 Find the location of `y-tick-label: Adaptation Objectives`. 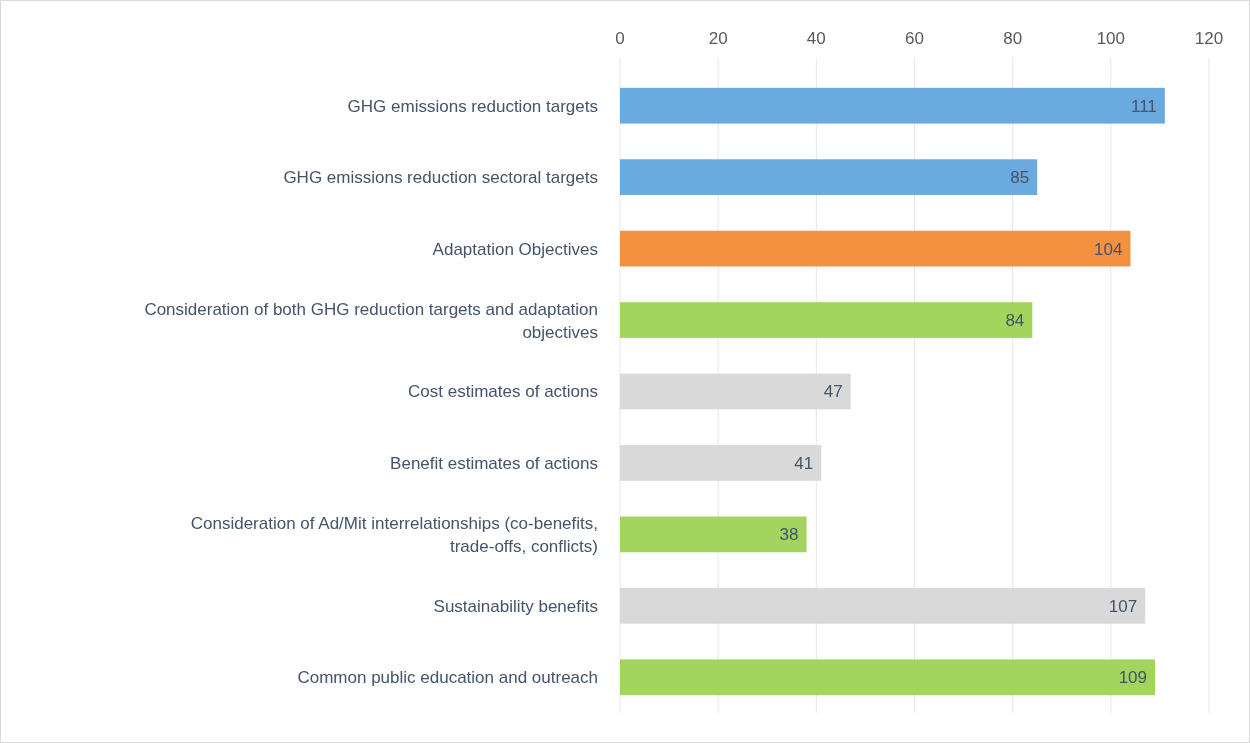

y-tick-label: Adaptation Objectives is located at coordinates (515, 249).